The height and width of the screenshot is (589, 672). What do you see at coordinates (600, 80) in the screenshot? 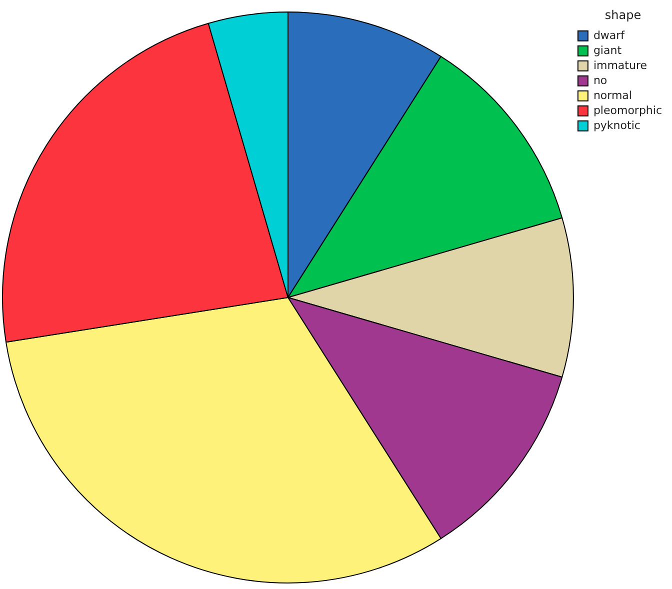
I see `legend-label: no` at bounding box center [600, 80].